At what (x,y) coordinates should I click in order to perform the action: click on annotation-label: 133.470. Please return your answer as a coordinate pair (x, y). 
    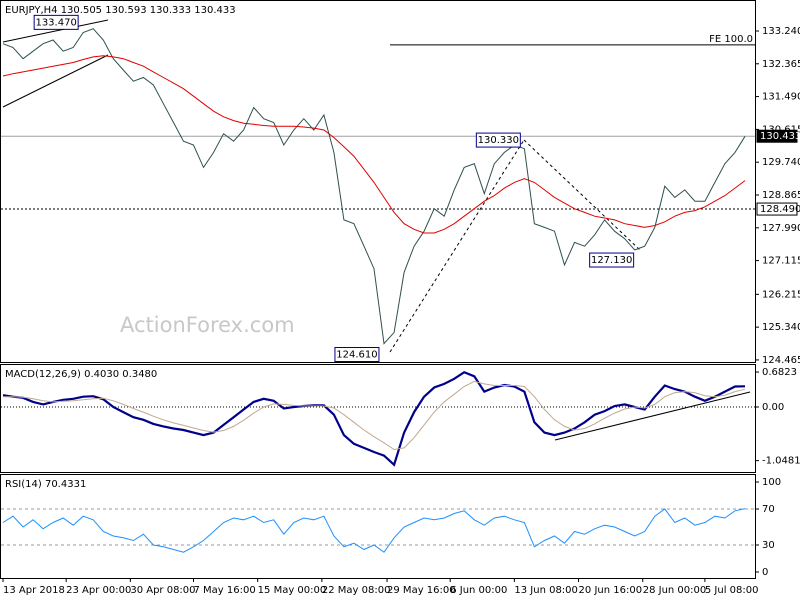
    Looking at the image, I should click on (55, 22).